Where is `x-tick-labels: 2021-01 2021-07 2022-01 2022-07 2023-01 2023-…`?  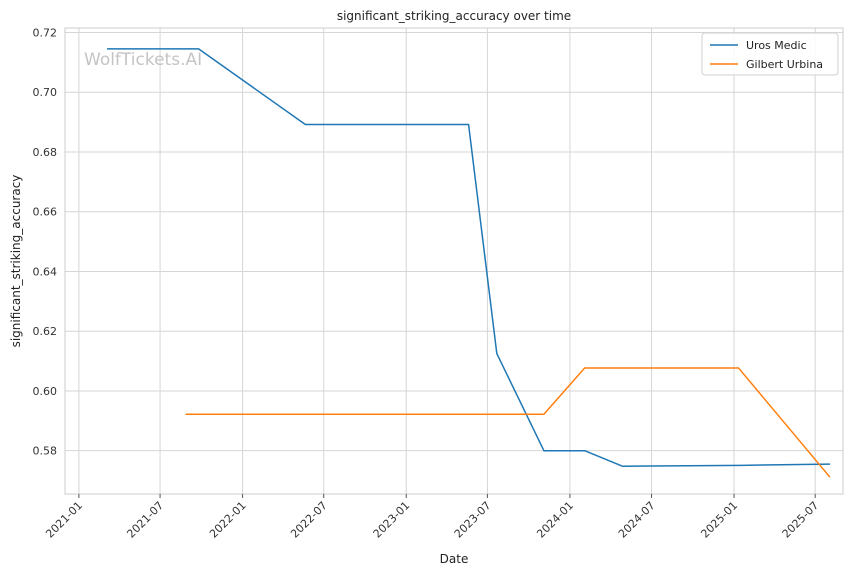
x-tick-labels: 2021-01 2021-07 2022-01 2022-07 2023-01 2023-… is located at coordinates (432, 517).